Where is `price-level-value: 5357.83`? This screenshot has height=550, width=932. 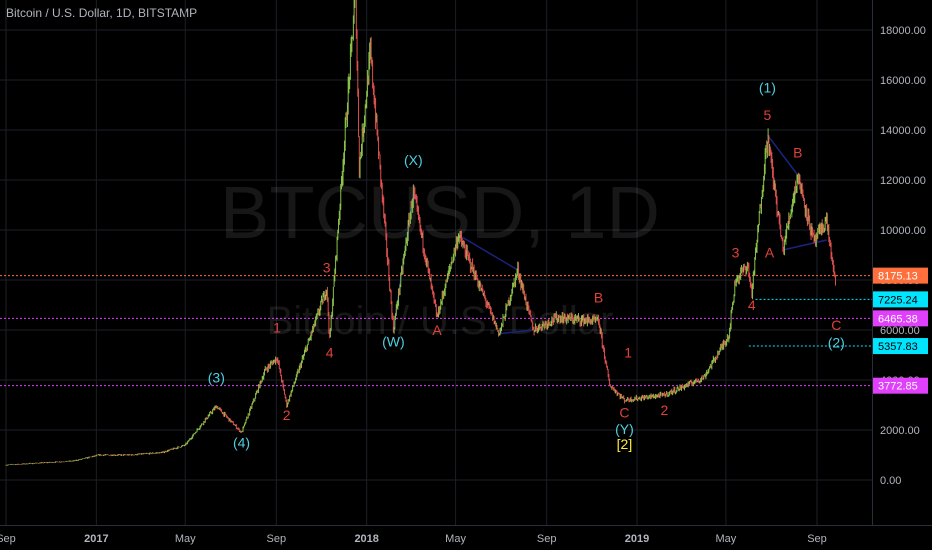 price-level-value: 5357.83 is located at coordinates (898, 347).